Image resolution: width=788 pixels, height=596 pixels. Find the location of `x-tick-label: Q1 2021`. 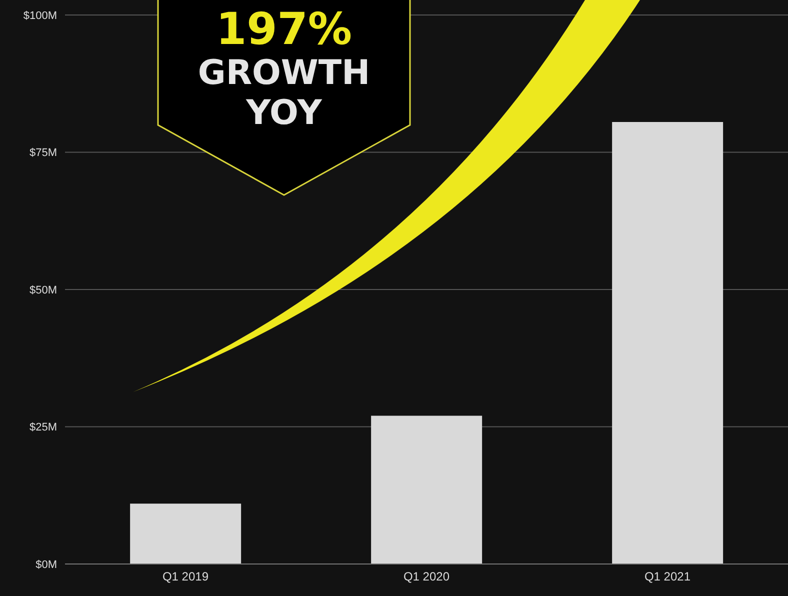

x-tick-label: Q1 2021 is located at coordinates (667, 577).